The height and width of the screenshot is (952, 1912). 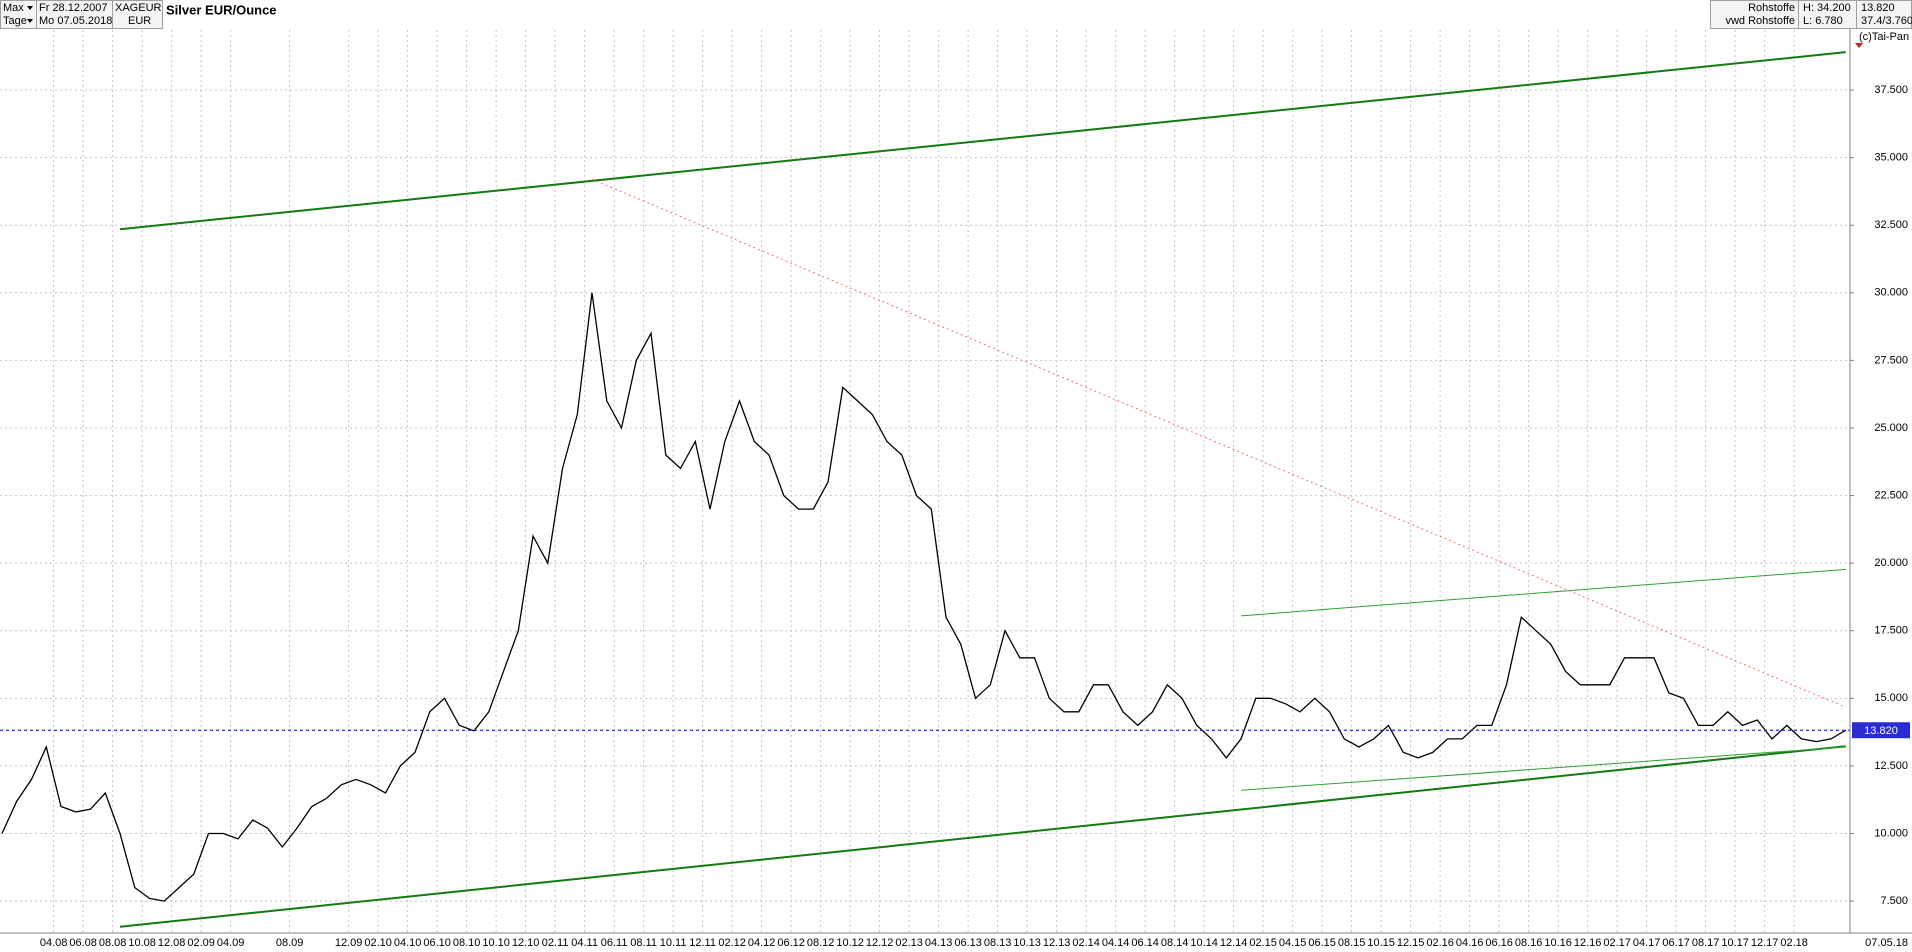 I want to click on y-tick-label: 20.000, so click(x=1891, y=563).